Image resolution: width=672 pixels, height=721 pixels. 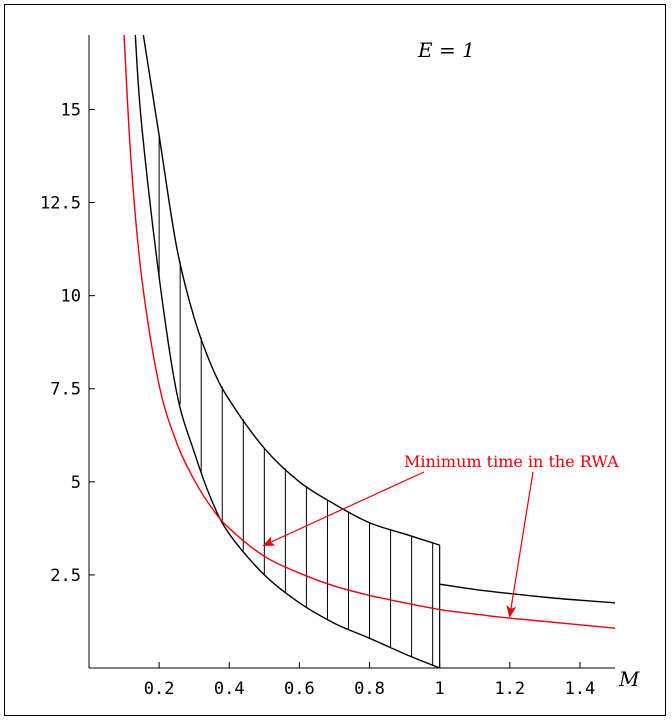 I want to click on y-tick-label: 12.5, so click(x=60, y=204).